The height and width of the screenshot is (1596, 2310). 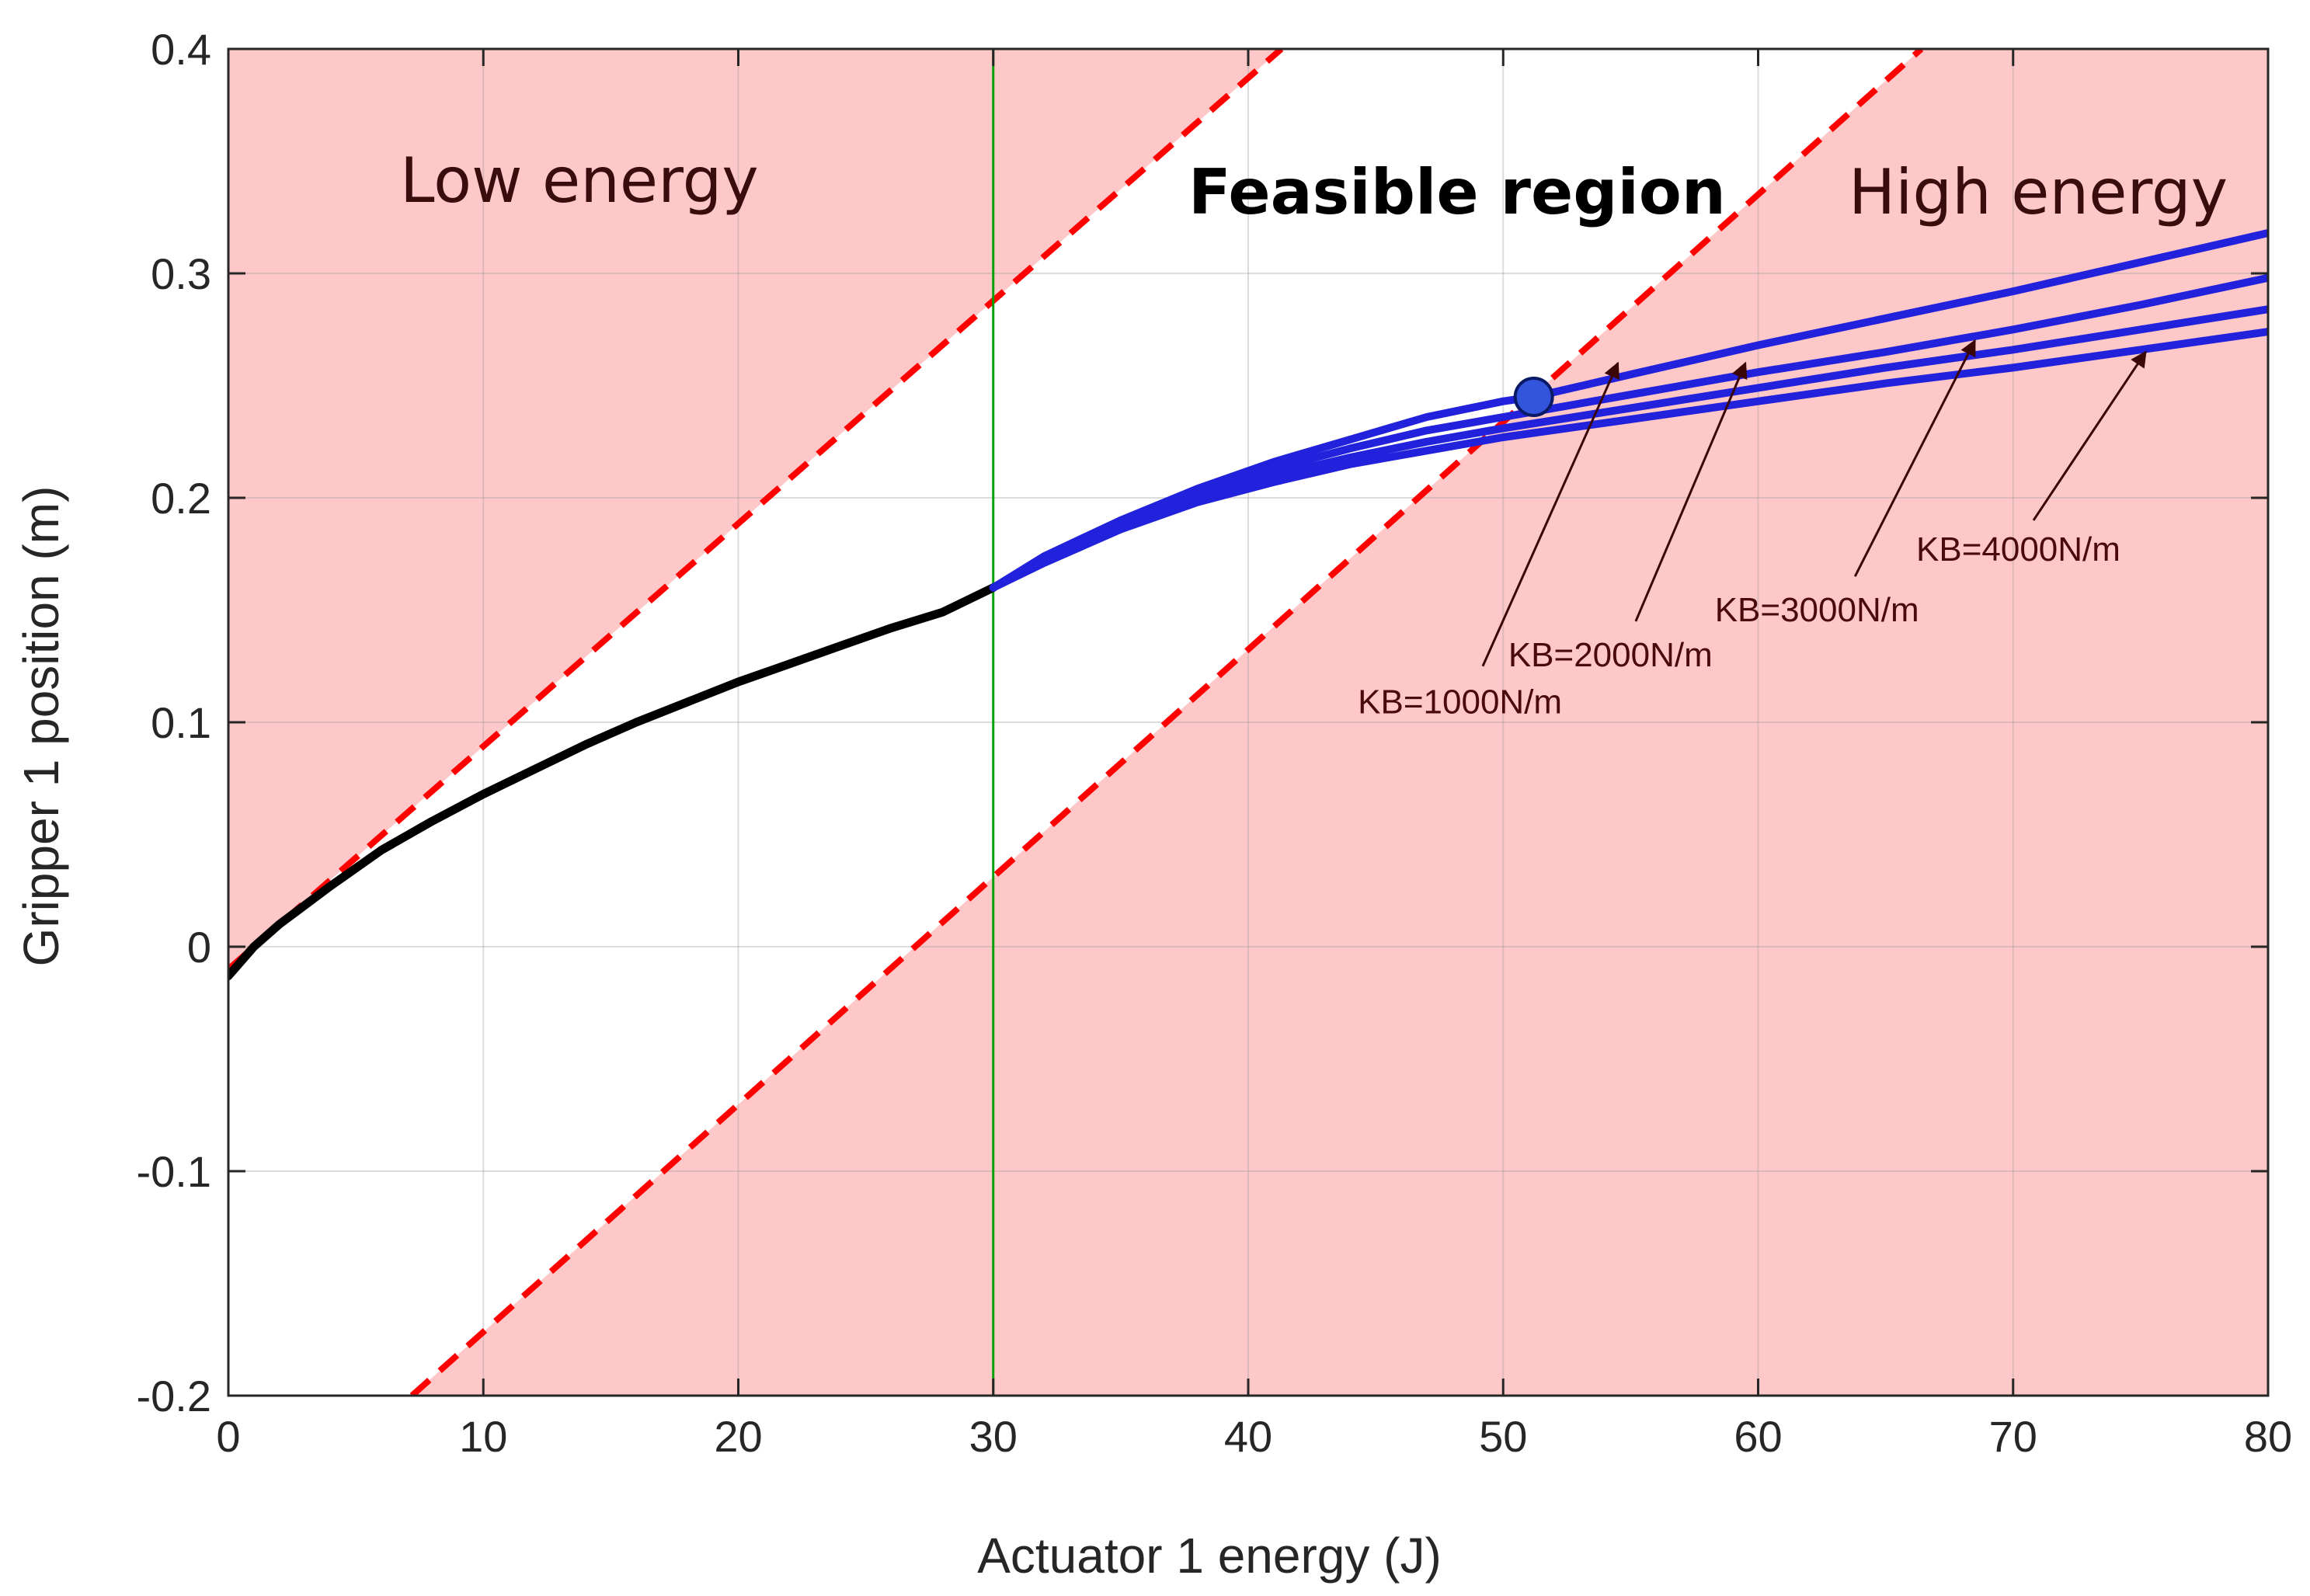 What do you see at coordinates (181, 499) in the screenshot?
I see `y-tick-label: 0.2` at bounding box center [181, 499].